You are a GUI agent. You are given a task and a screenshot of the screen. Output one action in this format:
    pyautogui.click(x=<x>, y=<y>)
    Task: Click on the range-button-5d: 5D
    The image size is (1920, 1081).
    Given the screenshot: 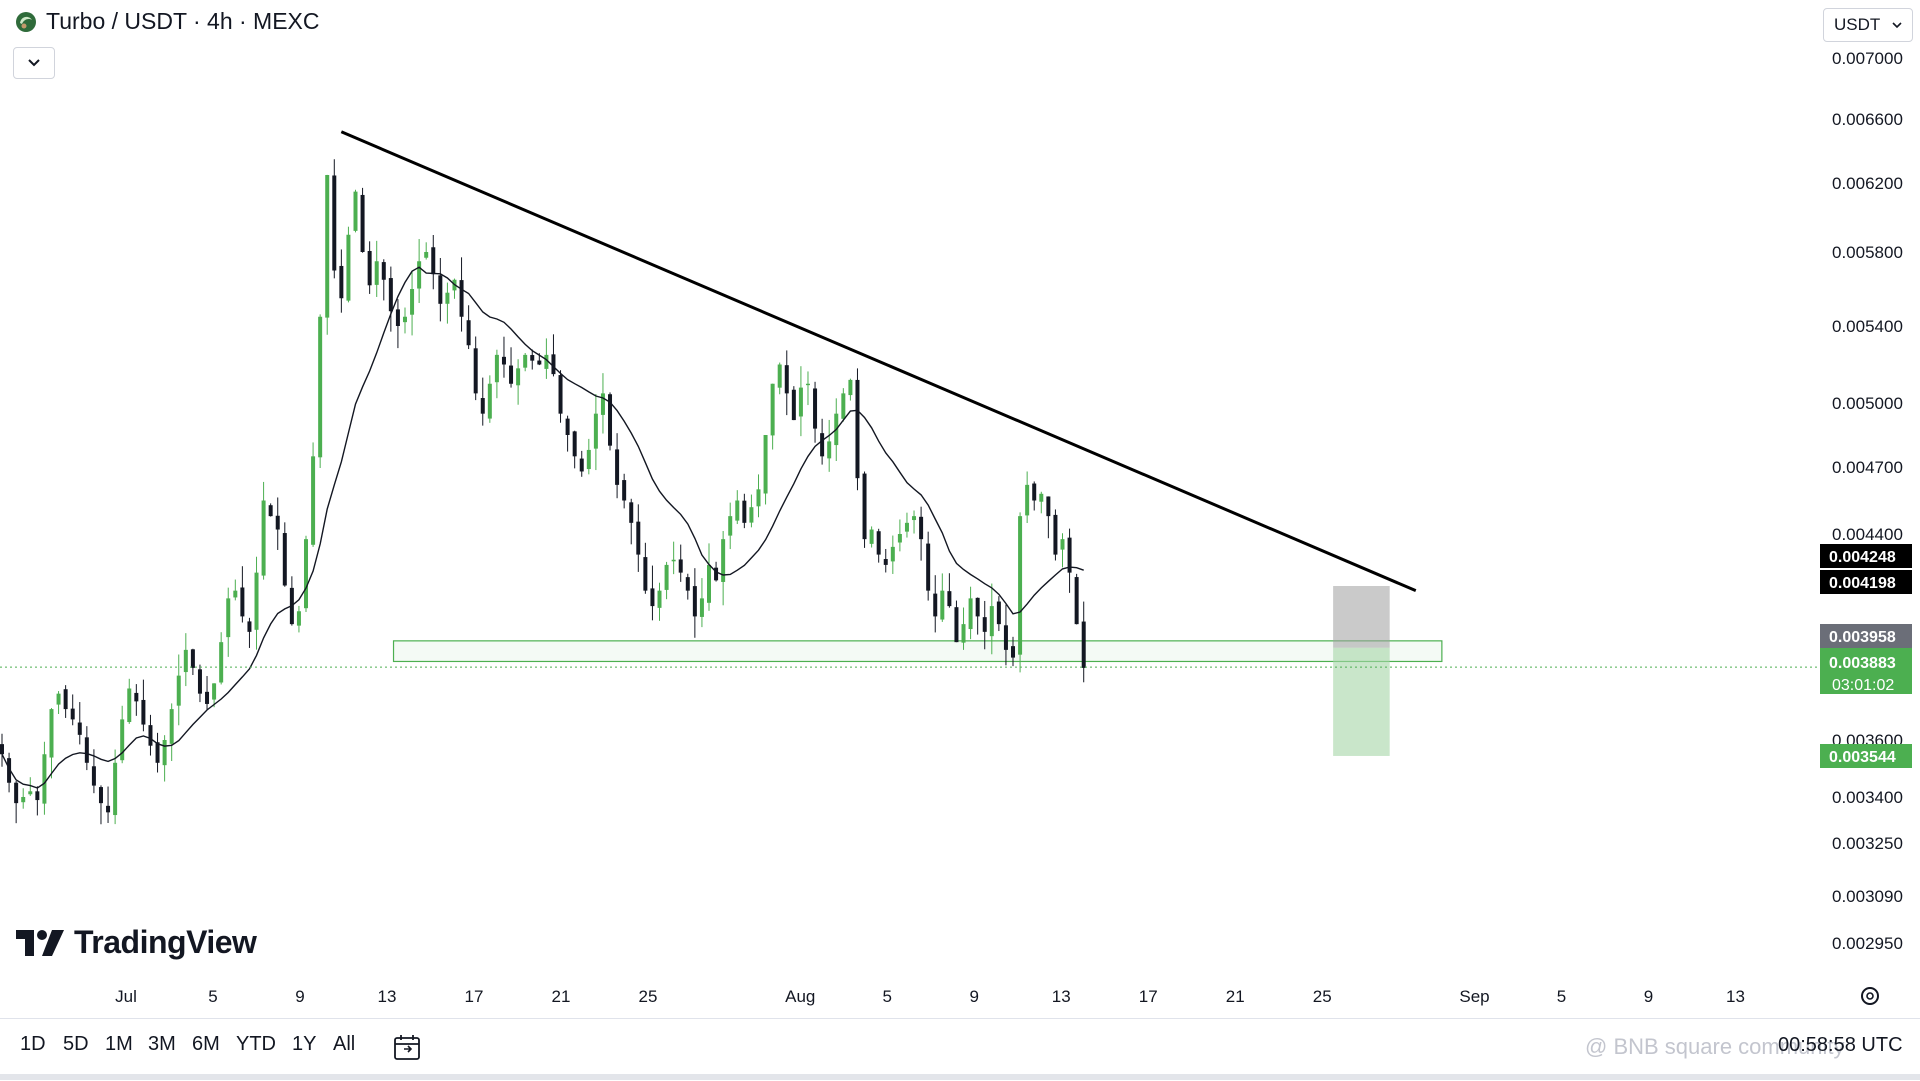 What is the action you would take?
    pyautogui.click(x=76, y=1044)
    